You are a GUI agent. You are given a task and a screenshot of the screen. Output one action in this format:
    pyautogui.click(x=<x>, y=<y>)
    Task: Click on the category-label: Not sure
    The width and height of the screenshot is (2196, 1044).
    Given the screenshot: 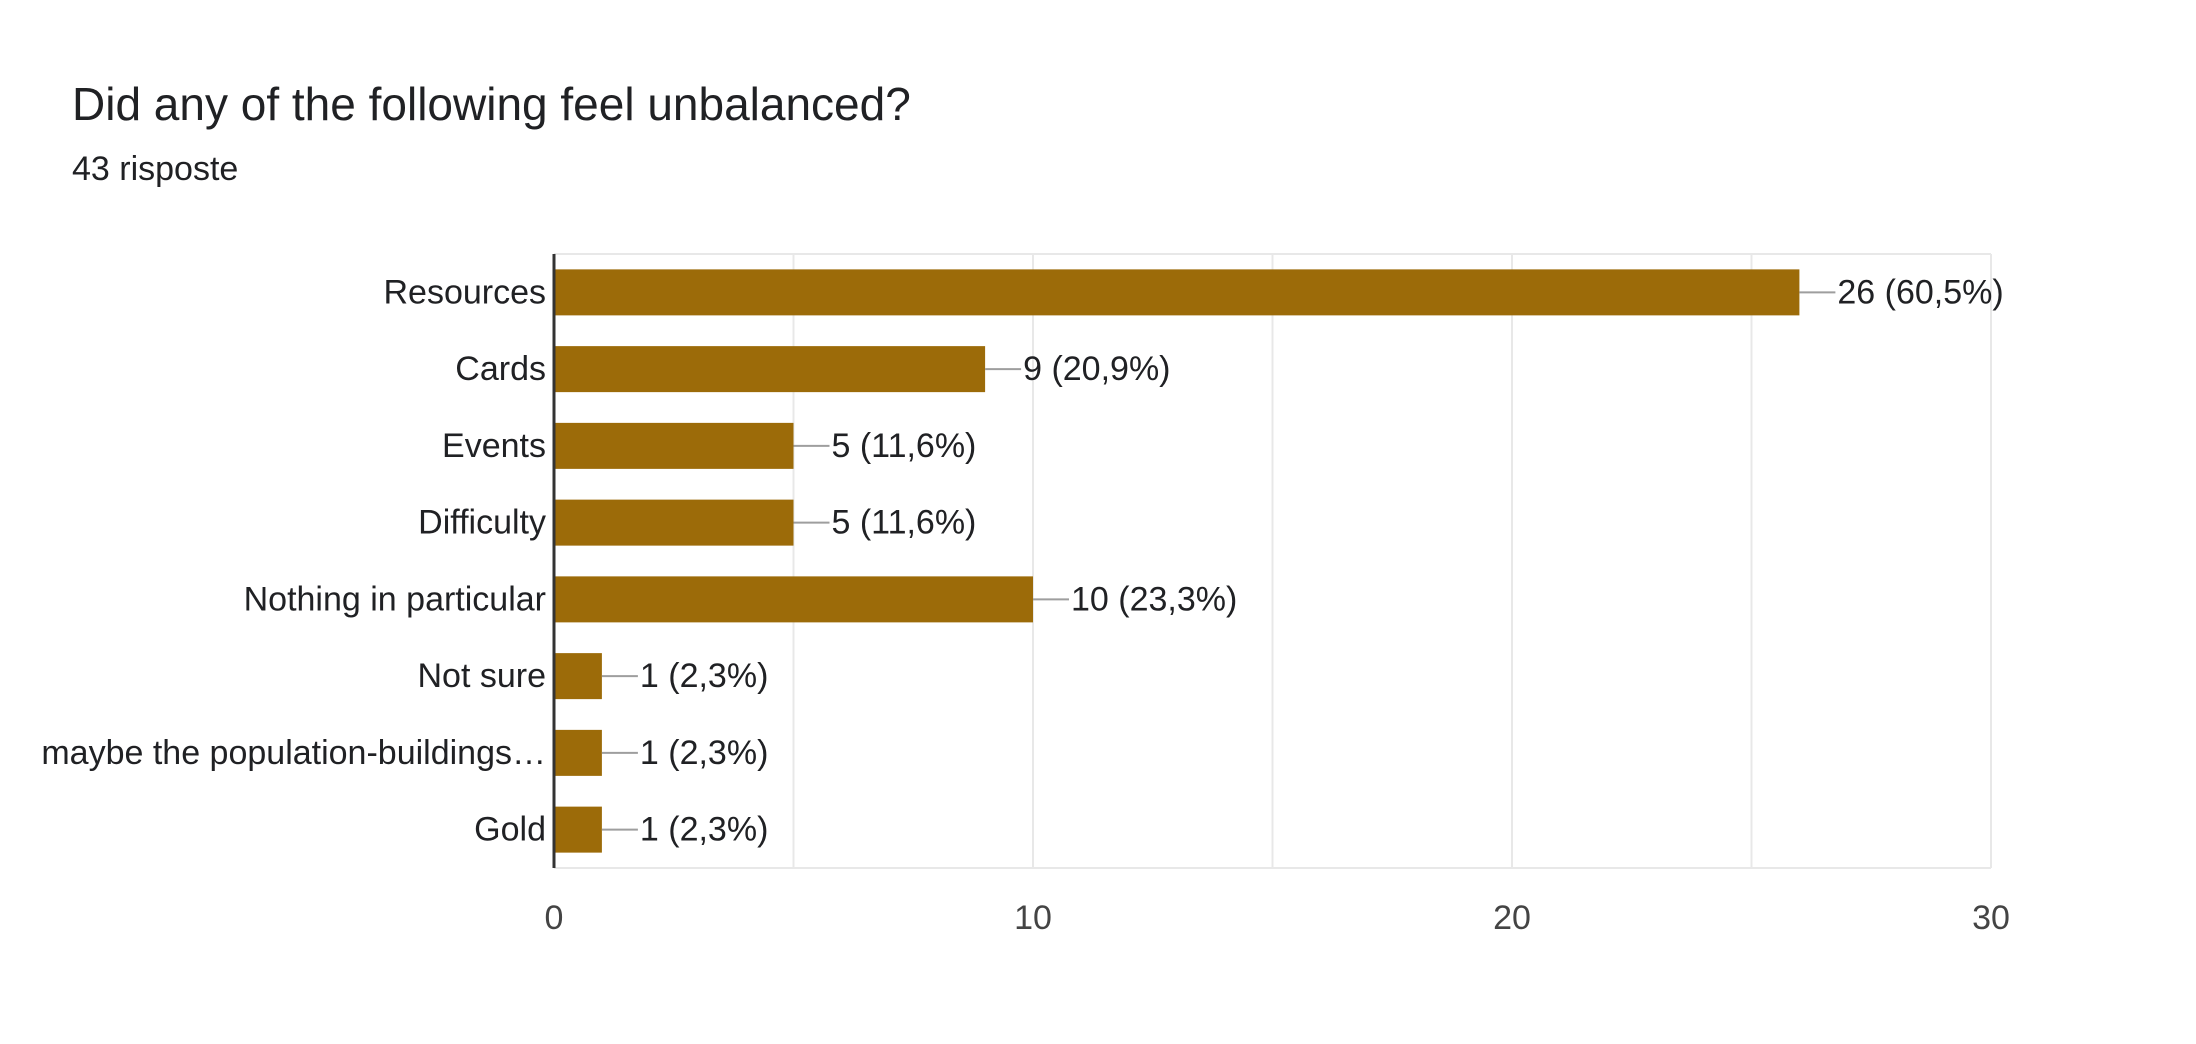 What is the action you would take?
    pyautogui.click(x=482, y=676)
    